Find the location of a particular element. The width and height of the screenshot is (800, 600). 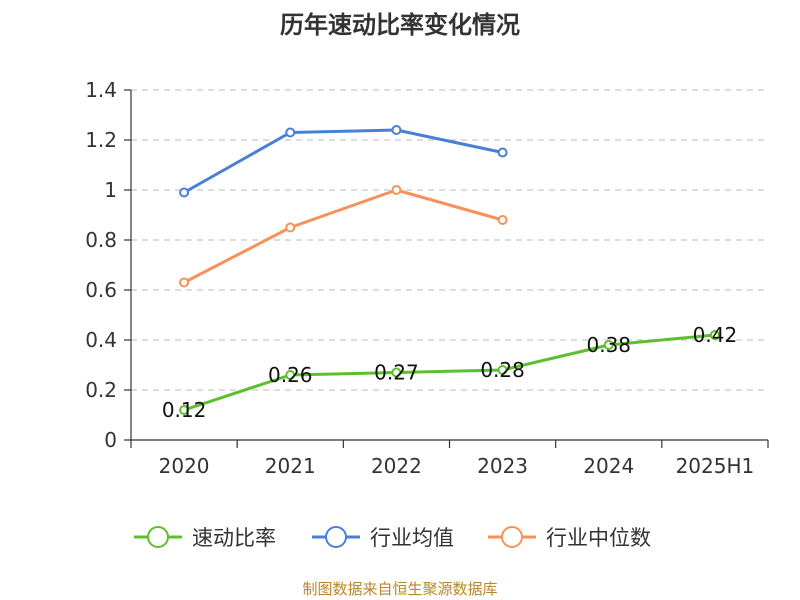

x-tick-labels: 2020 2021 2022 2023 2024 2025H1 is located at coordinates (457, 466).